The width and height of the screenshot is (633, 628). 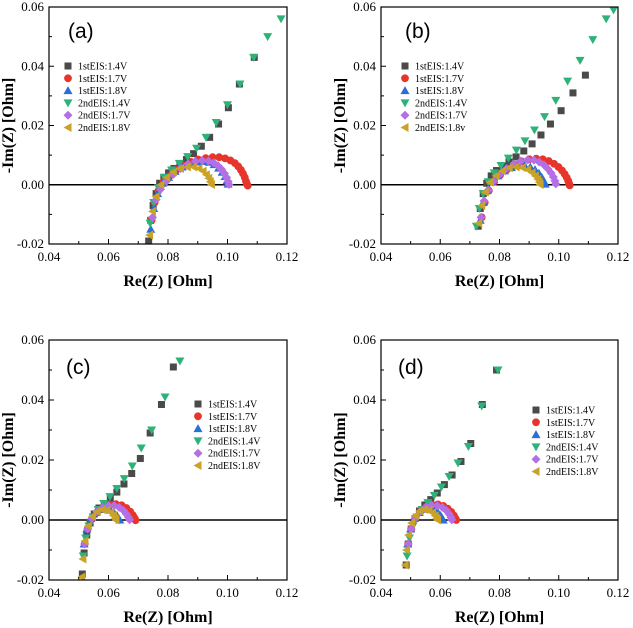 I want to click on x-tick-label: 0.12, so click(x=618, y=592).